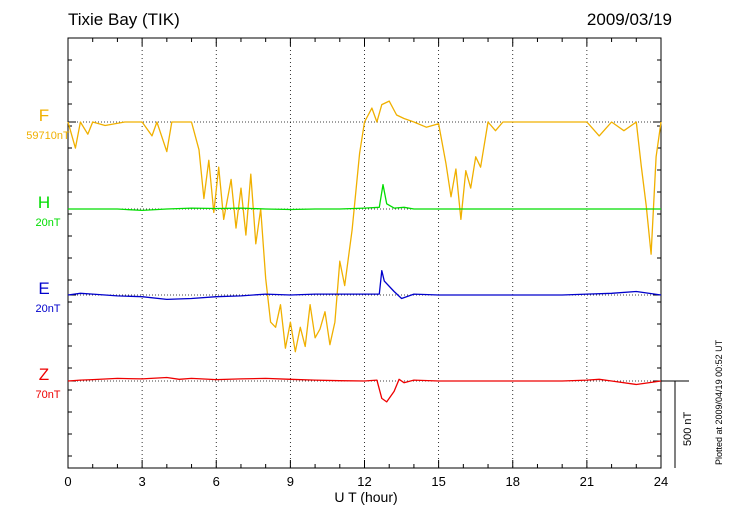  What do you see at coordinates (44, 374) in the screenshot?
I see `channel-label-Z: Z` at bounding box center [44, 374].